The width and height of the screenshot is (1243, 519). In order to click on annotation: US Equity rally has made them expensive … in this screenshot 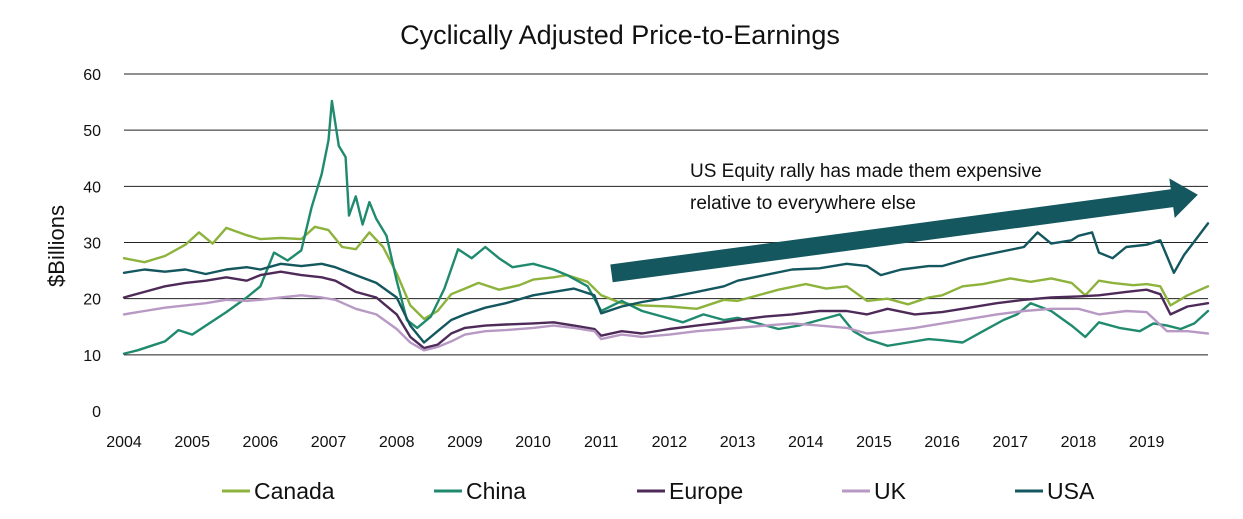, I will do `click(904, 222)`.